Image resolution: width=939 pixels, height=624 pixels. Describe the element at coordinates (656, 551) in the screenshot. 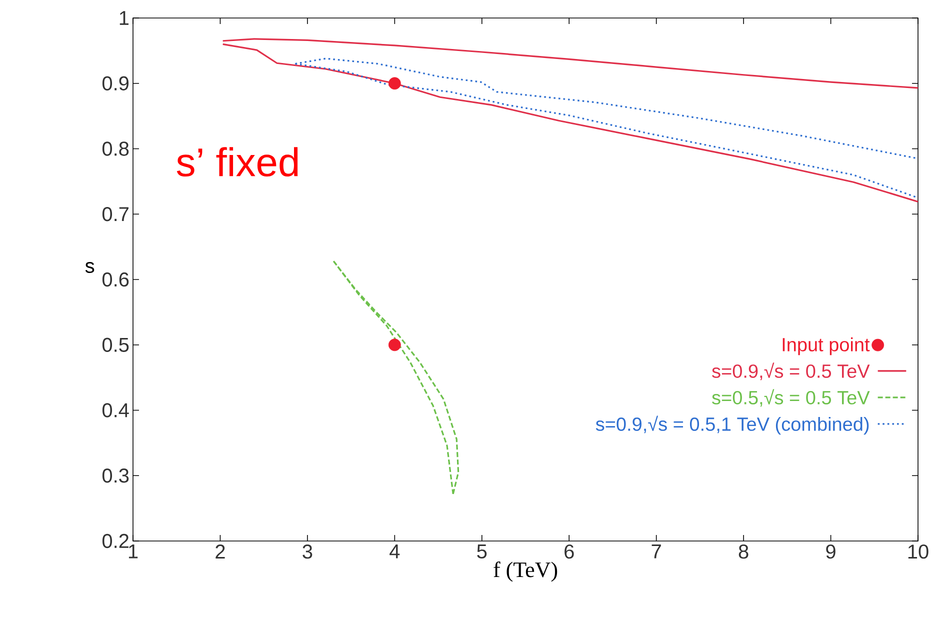

I see `x-tick-label: 7` at that location.